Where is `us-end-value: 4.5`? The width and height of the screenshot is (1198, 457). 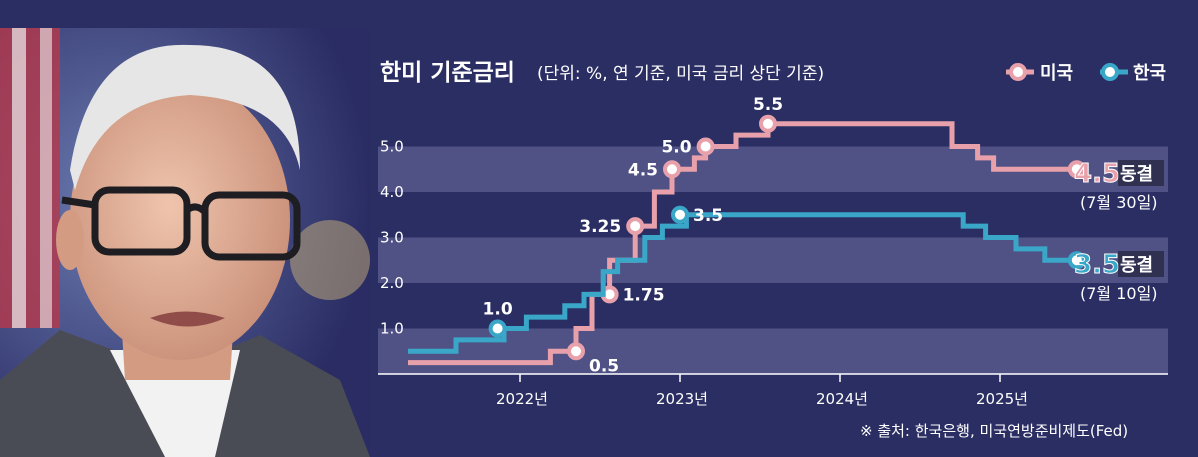 us-end-value: 4.5 is located at coordinates (1097, 174).